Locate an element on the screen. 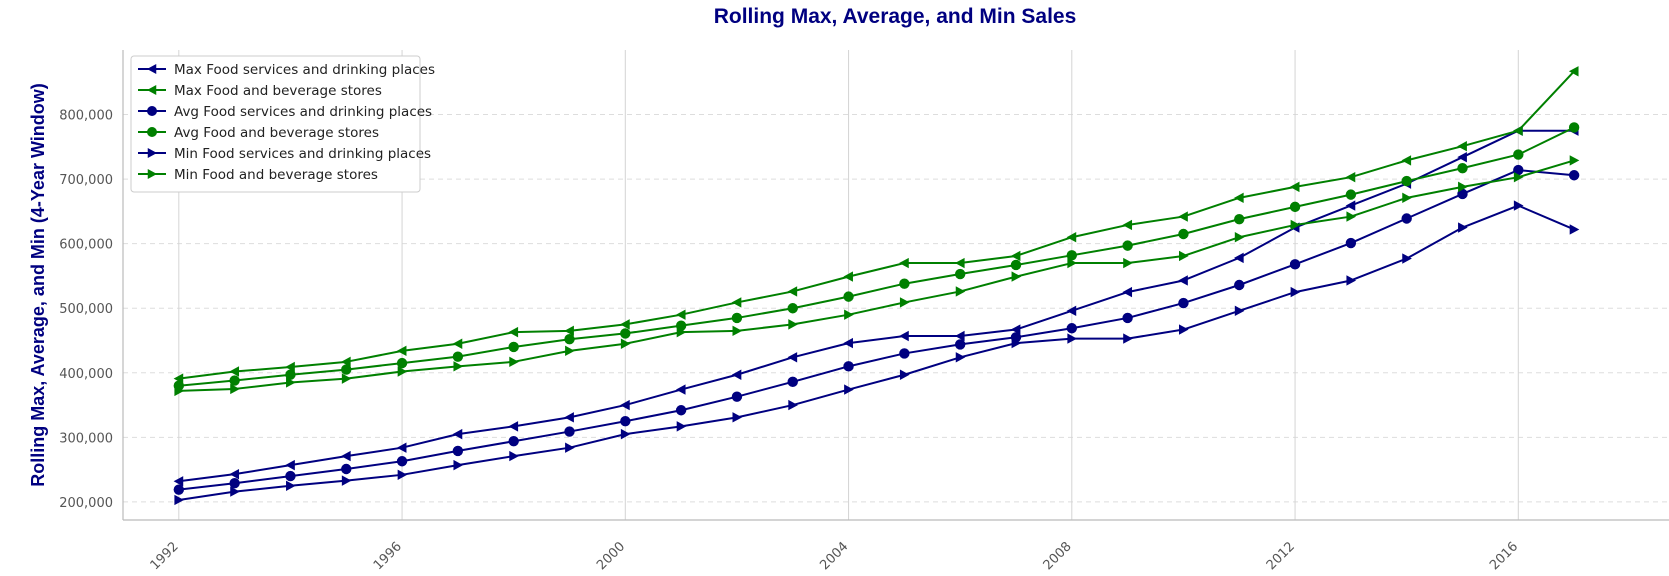 Image resolution: width=1669 pixels, height=576 pixels. legend-label: Avg Food services and drinking places is located at coordinates (303, 112).